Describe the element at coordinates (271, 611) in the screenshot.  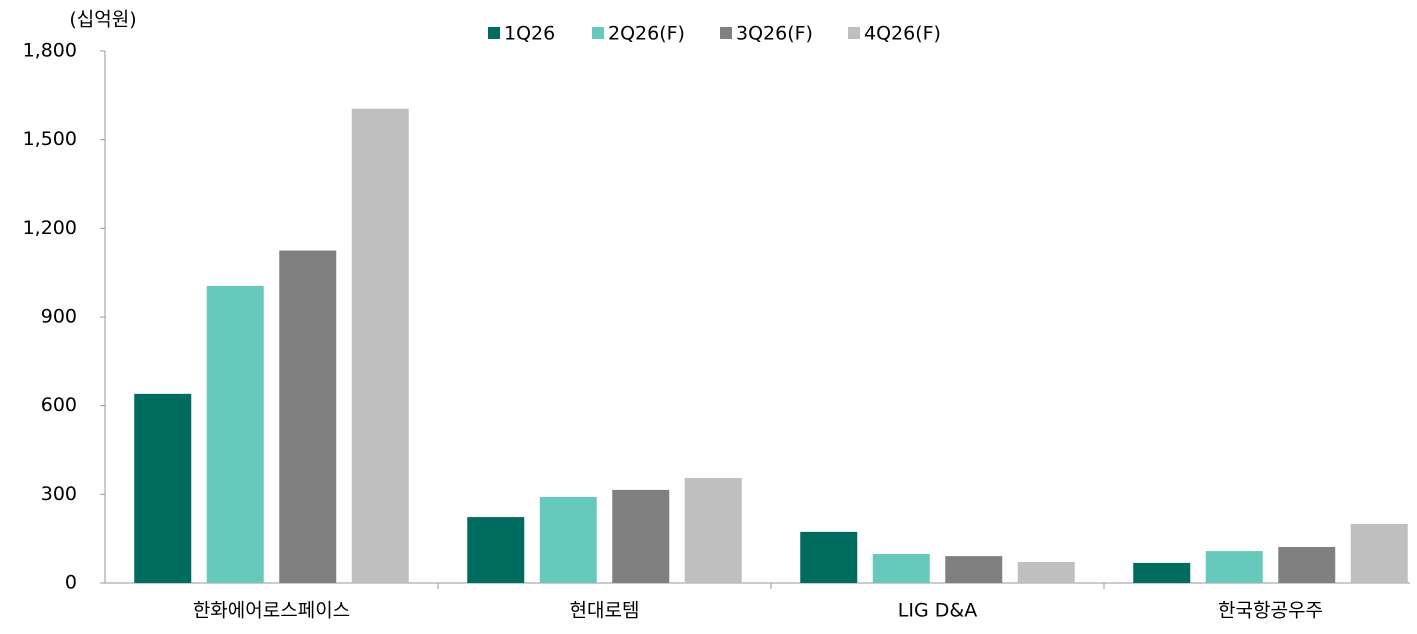
I see `x-tick-label: 한화에어로스페이스` at that location.